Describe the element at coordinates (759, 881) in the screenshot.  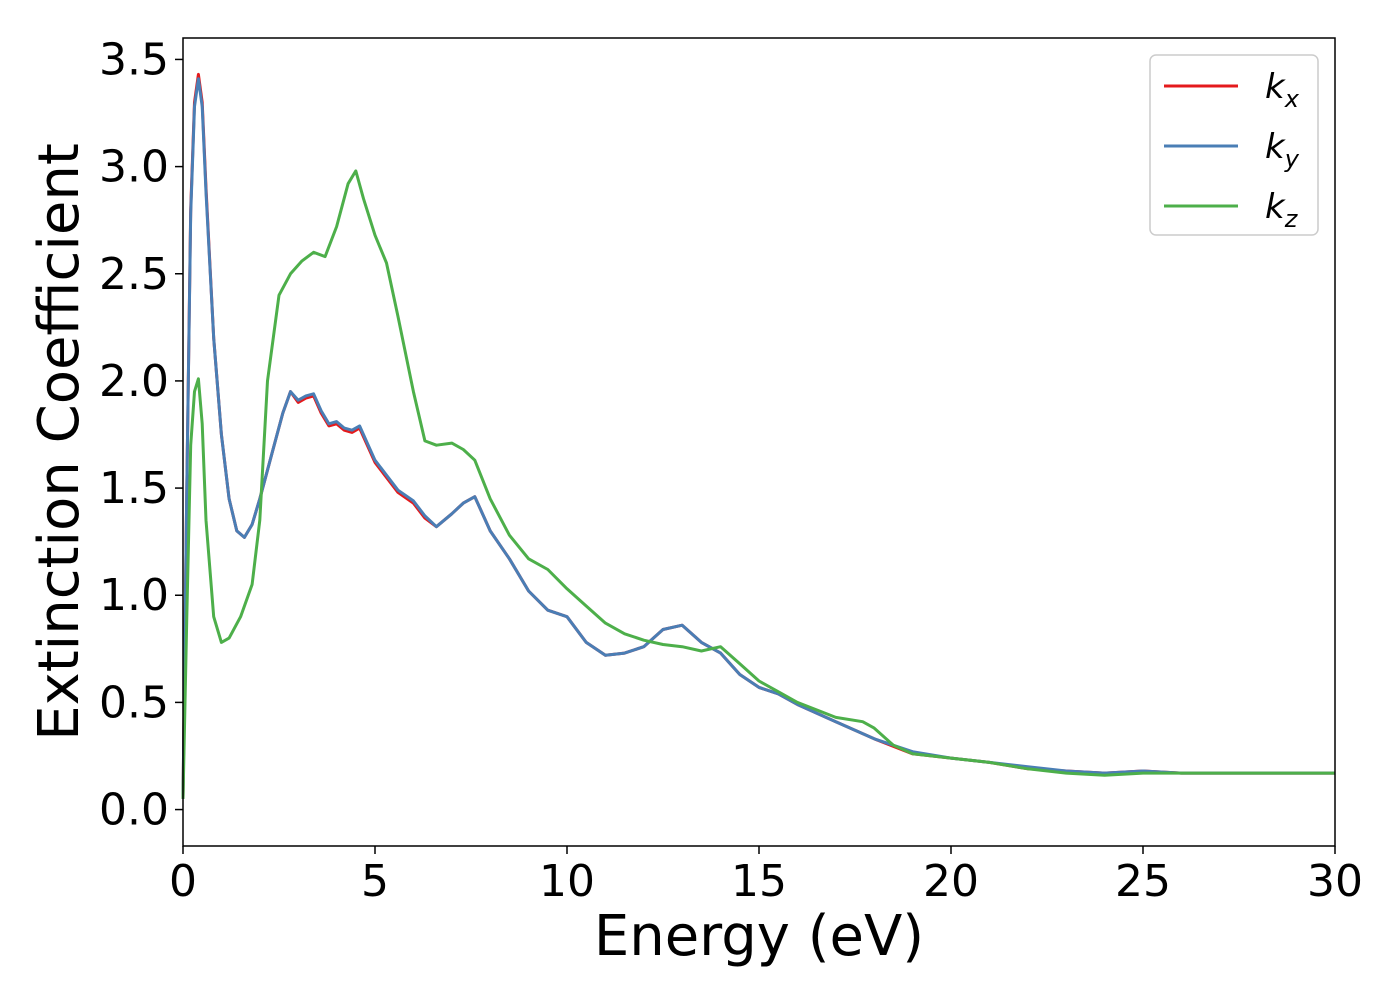
I see `x-tick-label: 15` at that location.